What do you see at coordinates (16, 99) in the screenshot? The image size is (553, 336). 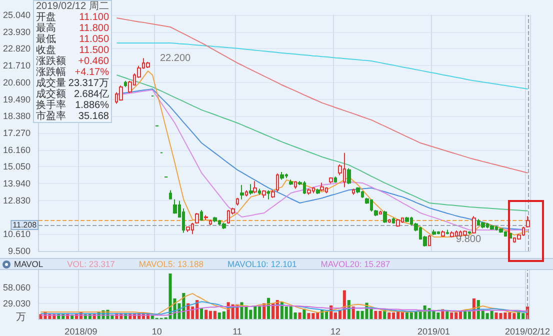 I see `y-tick-label: 19.490` at bounding box center [16, 99].